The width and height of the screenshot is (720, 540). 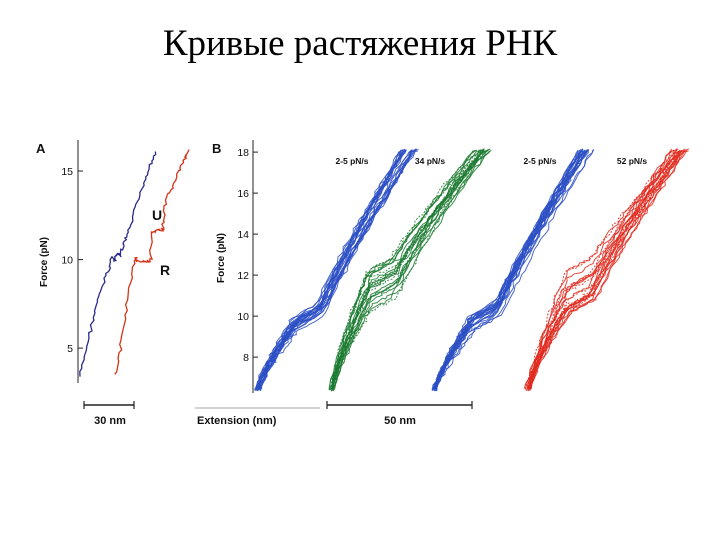 I want to click on panel-b-y-ticks: 8 10 12 14 16 18, so click(x=247, y=255).